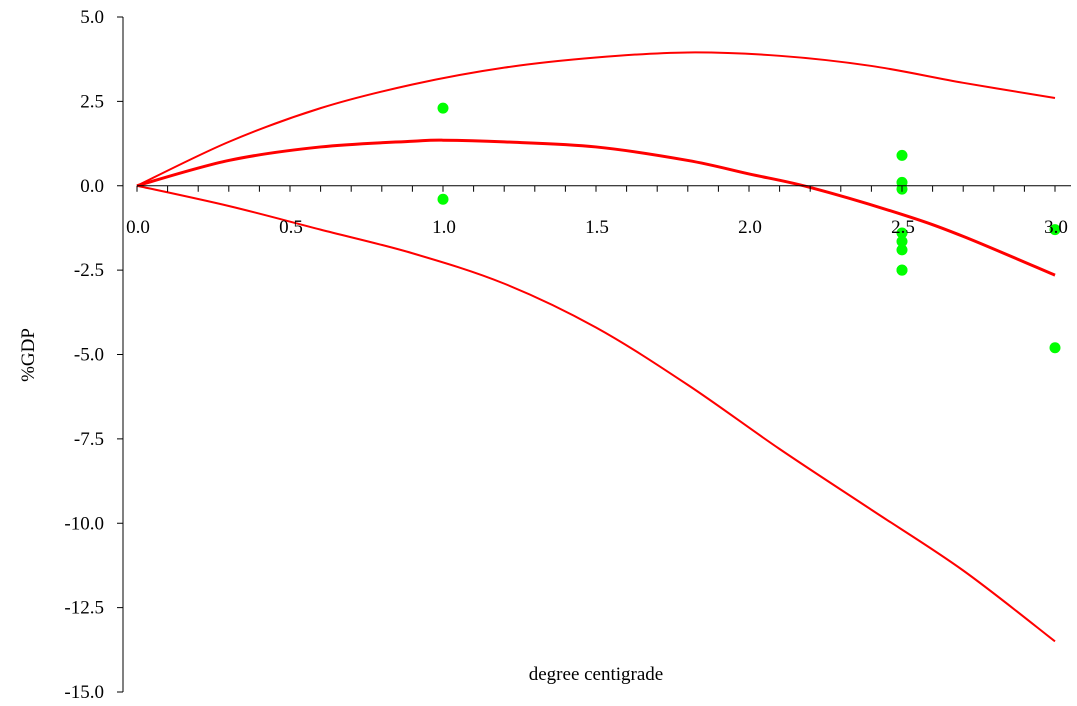 This screenshot has height=706, width=1077. Describe the element at coordinates (138, 227) in the screenshot. I see `x-tick-label: 0.0` at that location.